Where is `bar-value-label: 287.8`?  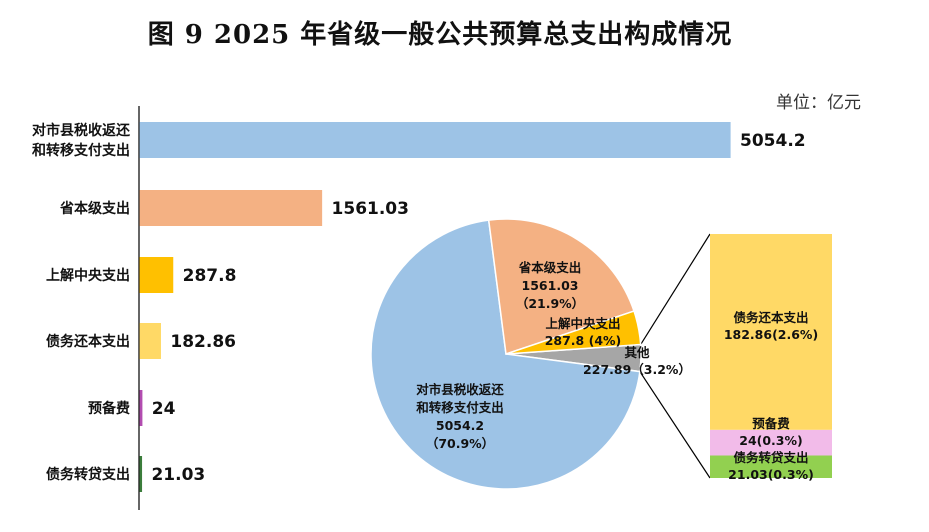
bar-value-label: 287.8 is located at coordinates (210, 276).